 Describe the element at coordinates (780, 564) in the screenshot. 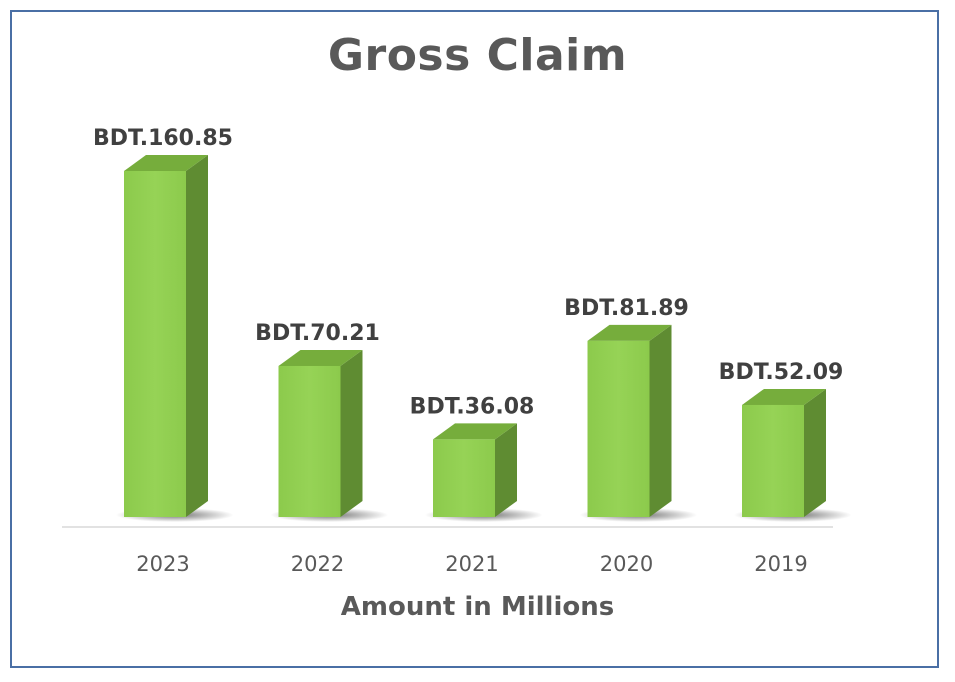

I see `x-tick-label-2019: 2019` at that location.